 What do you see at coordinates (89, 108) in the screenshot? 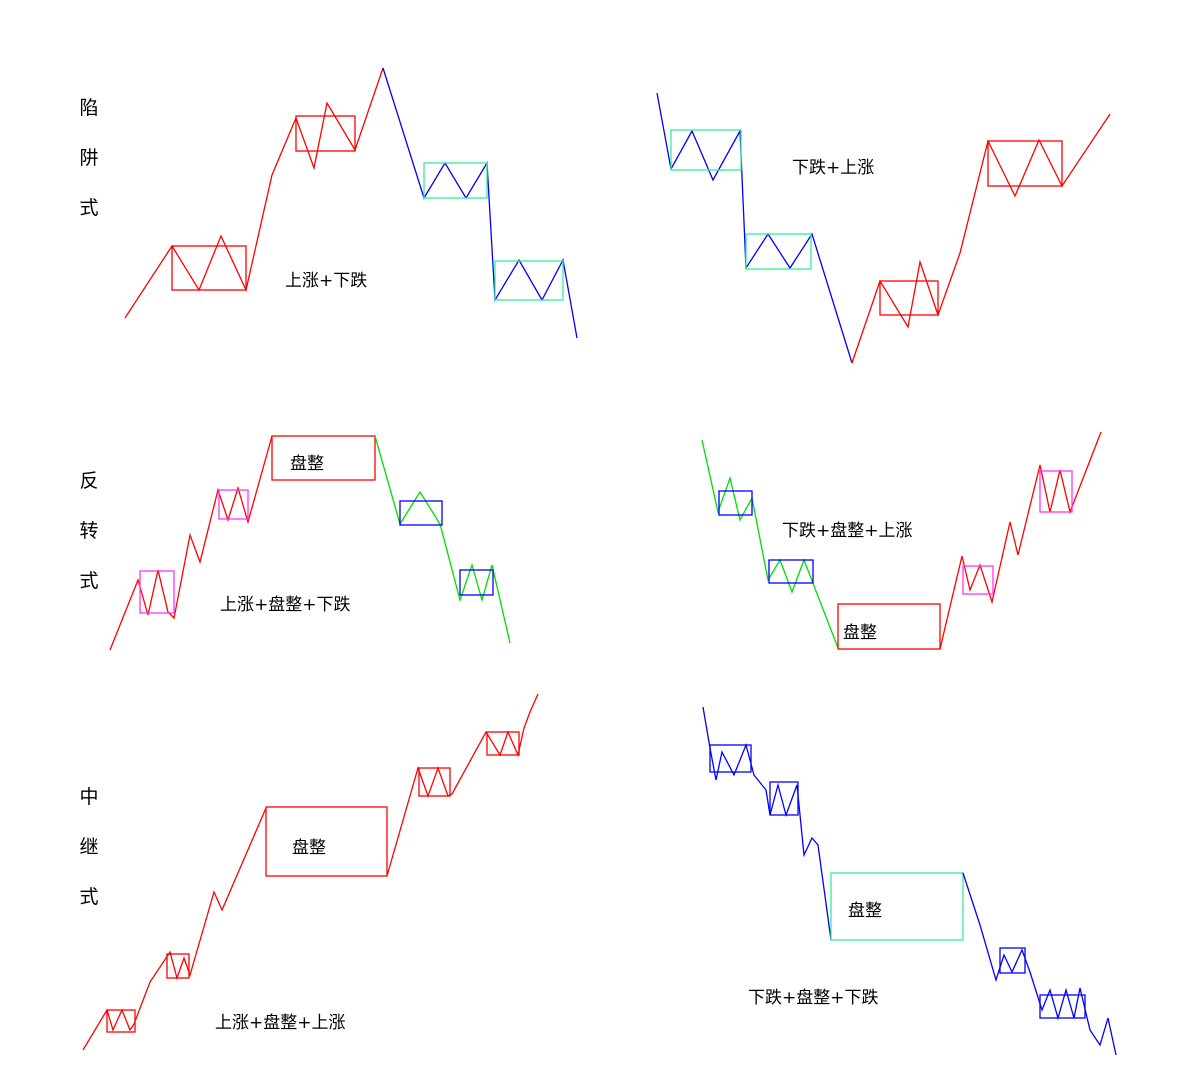
I see `row-label-char: 陷` at bounding box center [89, 108].